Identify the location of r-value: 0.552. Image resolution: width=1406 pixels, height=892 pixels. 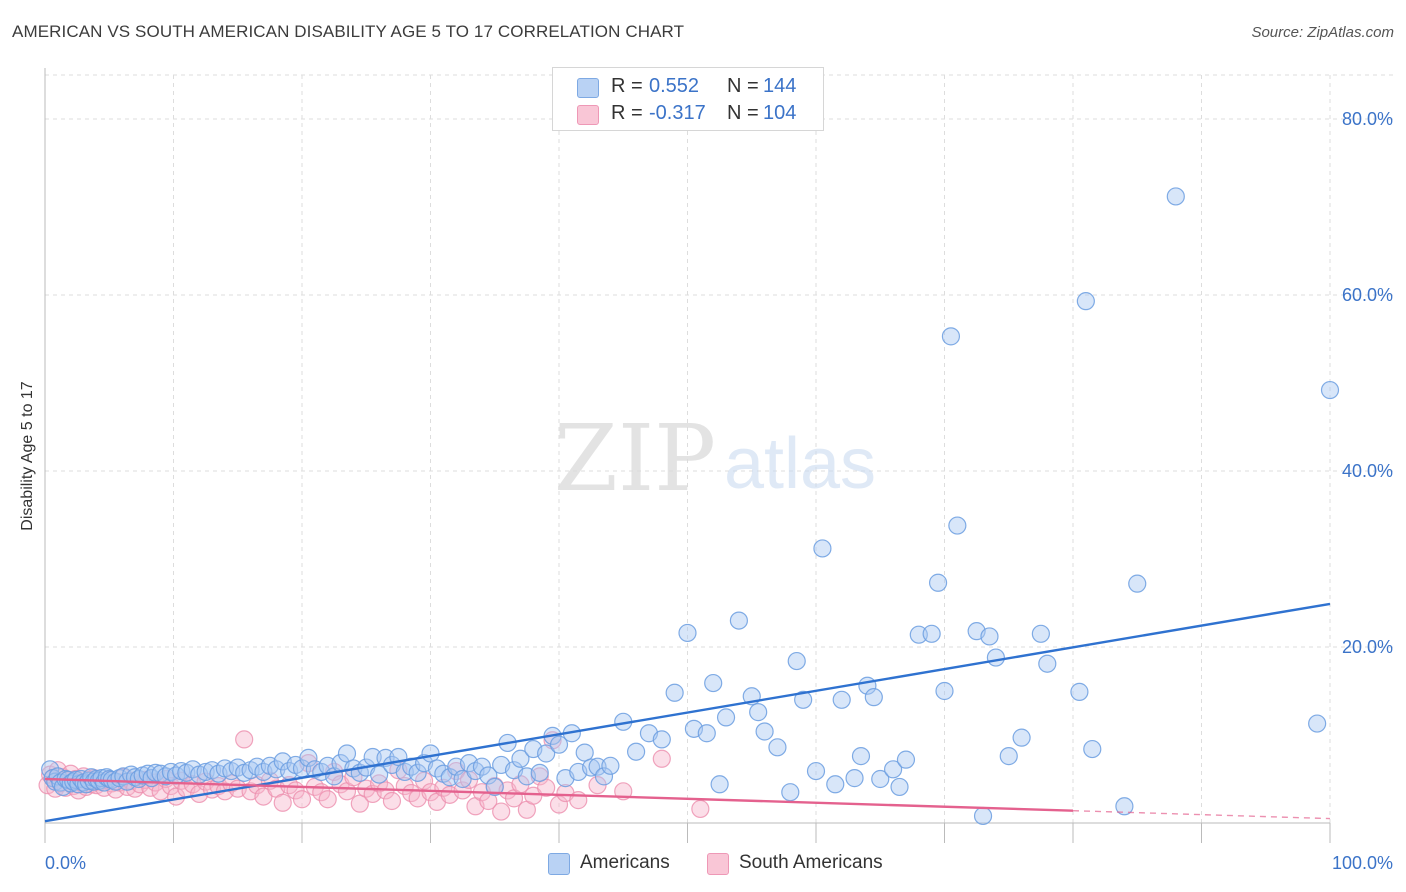
(674, 86).